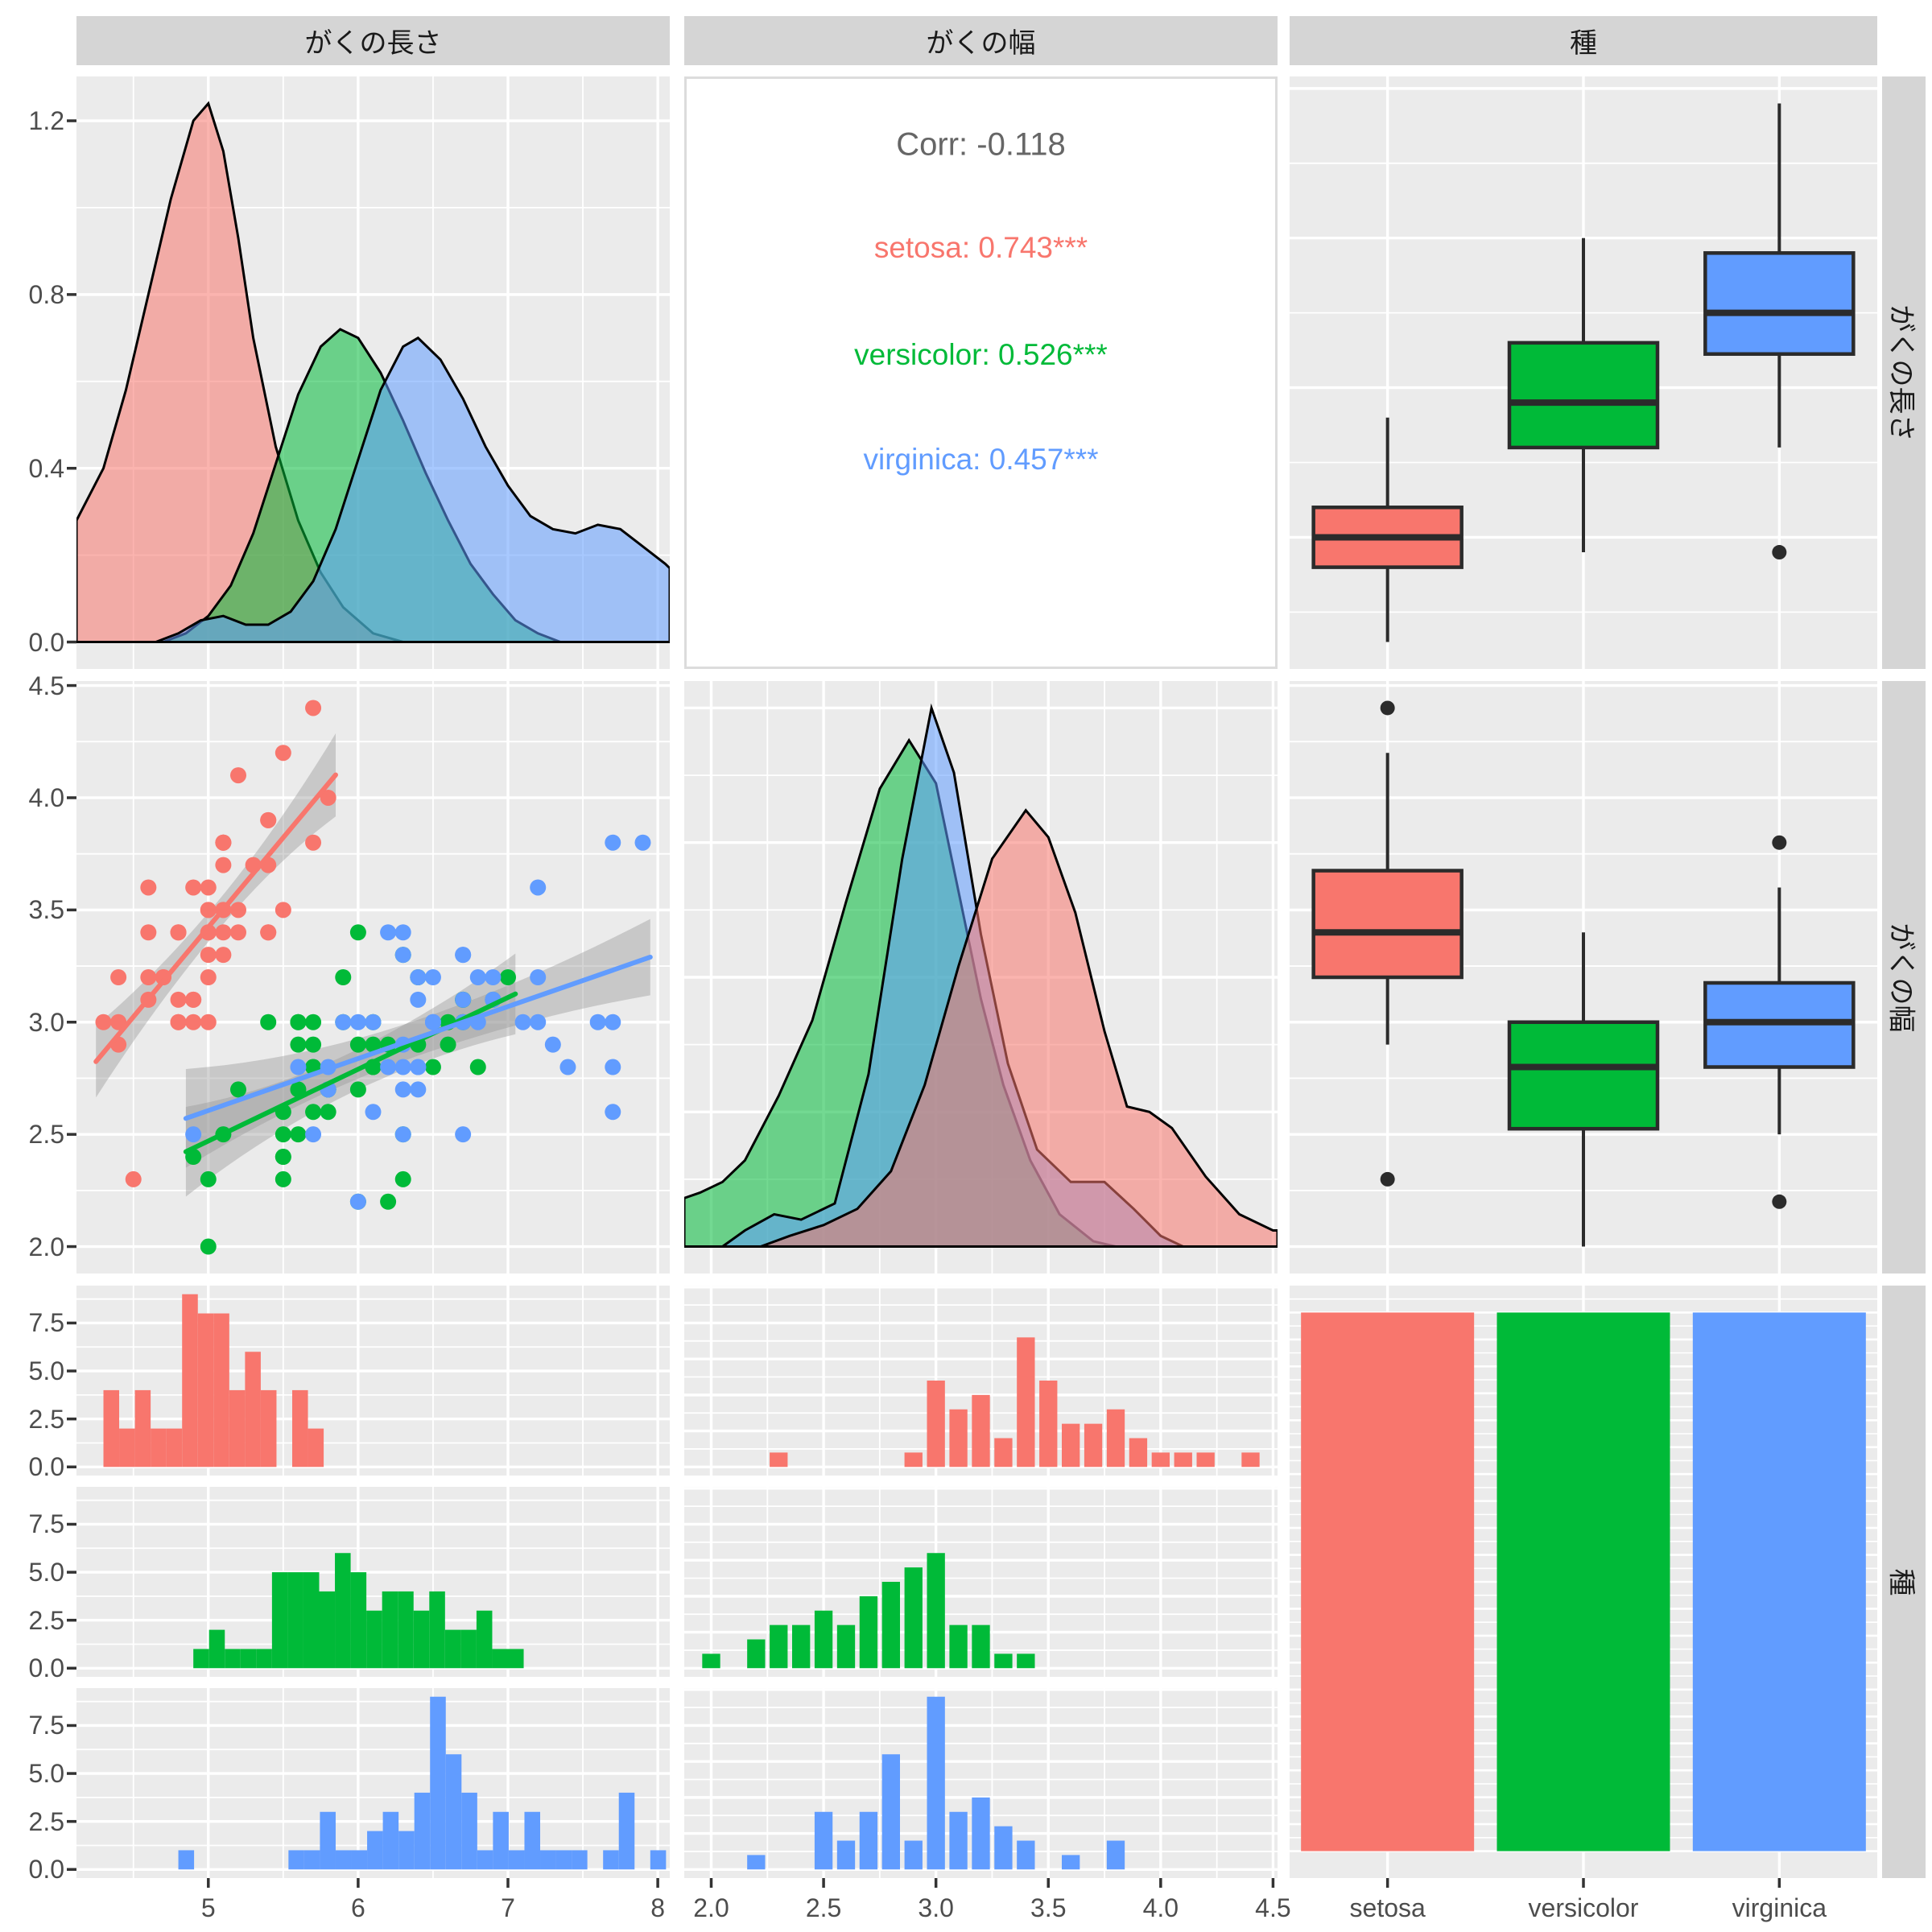 The height and width of the screenshot is (1932, 1932). Describe the element at coordinates (980, 247) in the screenshot. I see `correlation-setosa: setosa: 0.743***` at that location.